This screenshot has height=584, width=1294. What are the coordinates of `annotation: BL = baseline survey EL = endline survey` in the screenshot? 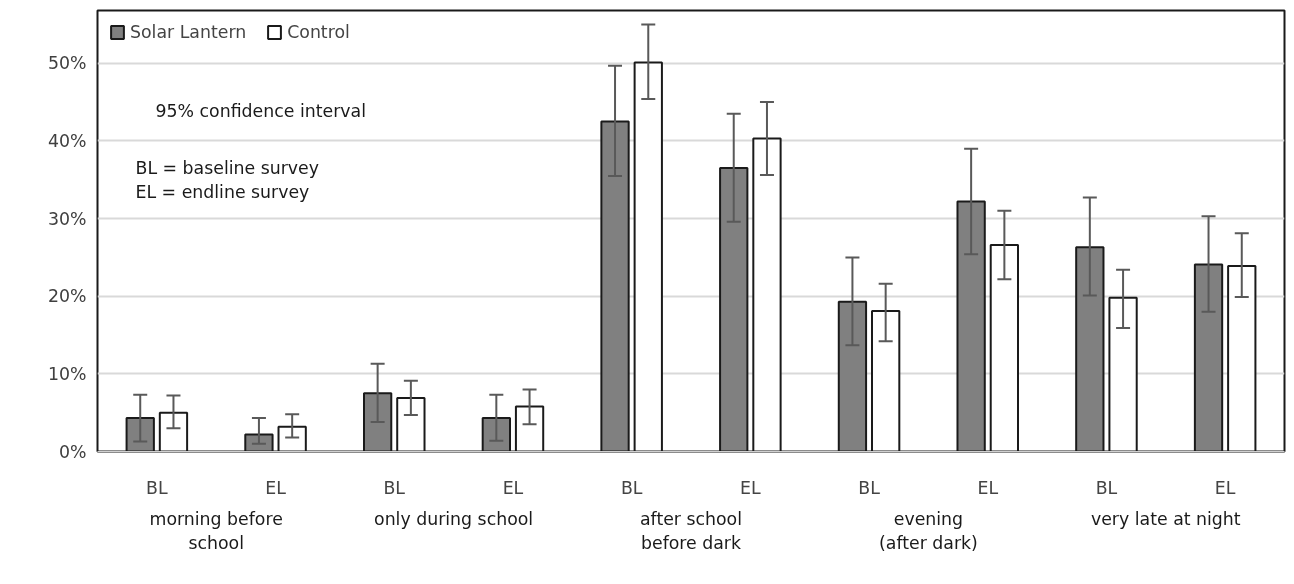 It's located at (227, 179).